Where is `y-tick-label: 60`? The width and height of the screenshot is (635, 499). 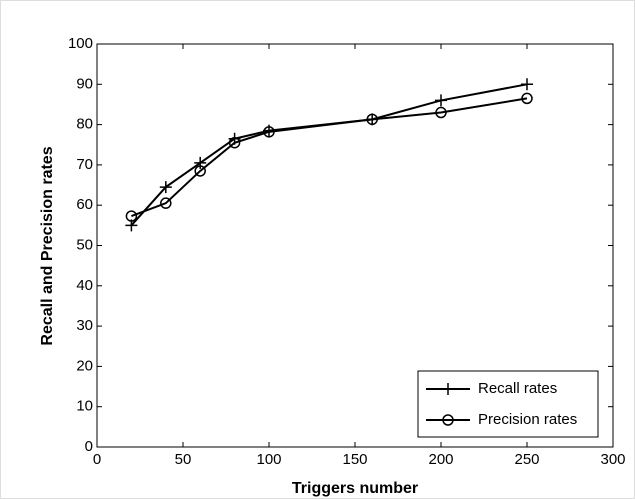
y-tick-label: 60 is located at coordinates (84, 204).